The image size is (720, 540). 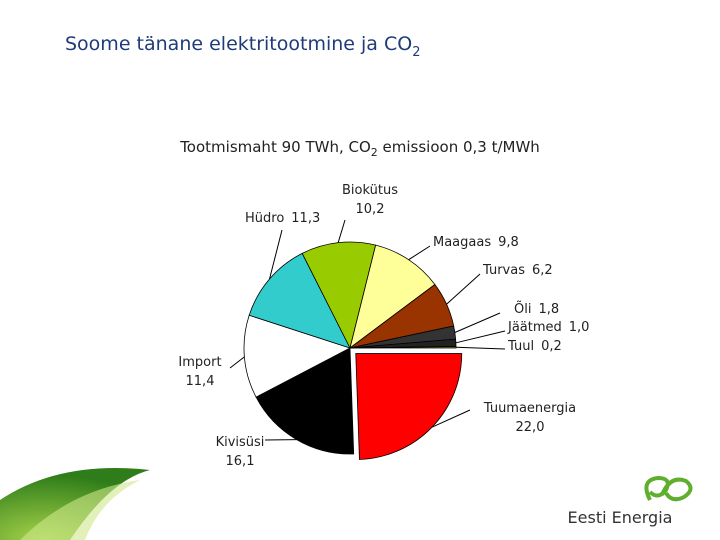 What do you see at coordinates (529, 408) in the screenshot?
I see `slice-name: Tuumaenergia` at bounding box center [529, 408].